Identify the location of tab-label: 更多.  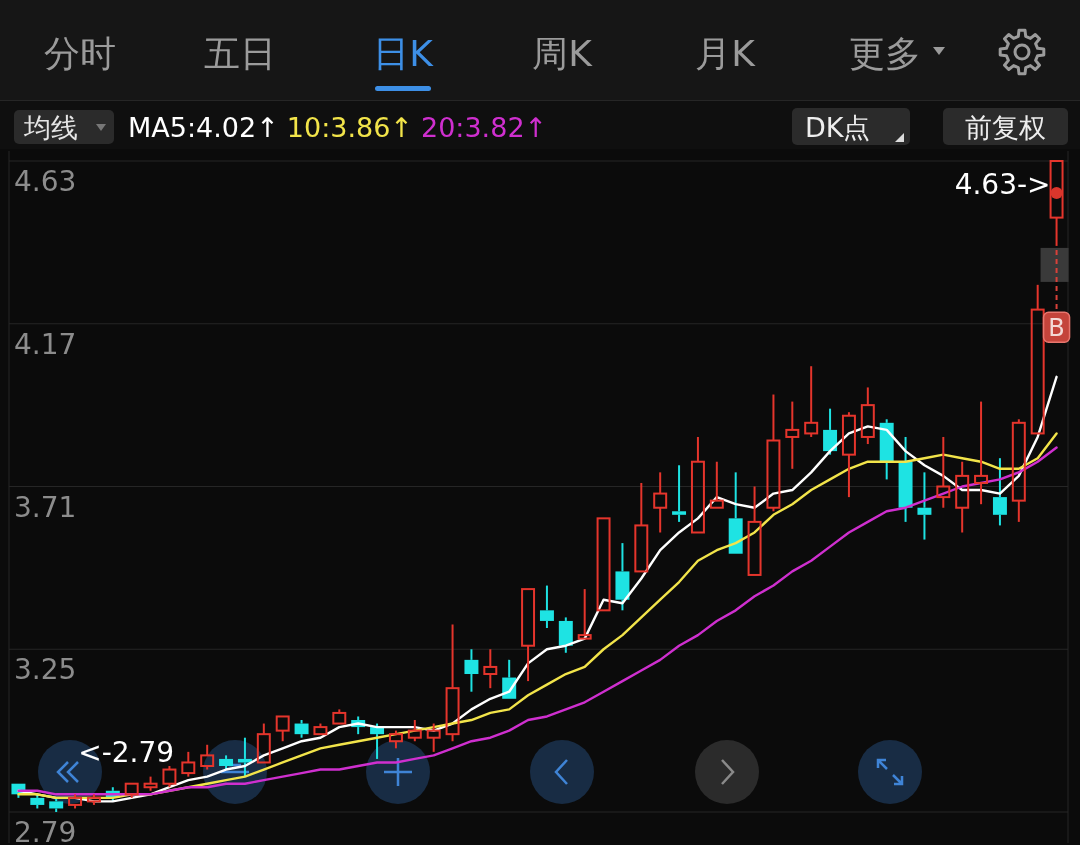
(885, 53).